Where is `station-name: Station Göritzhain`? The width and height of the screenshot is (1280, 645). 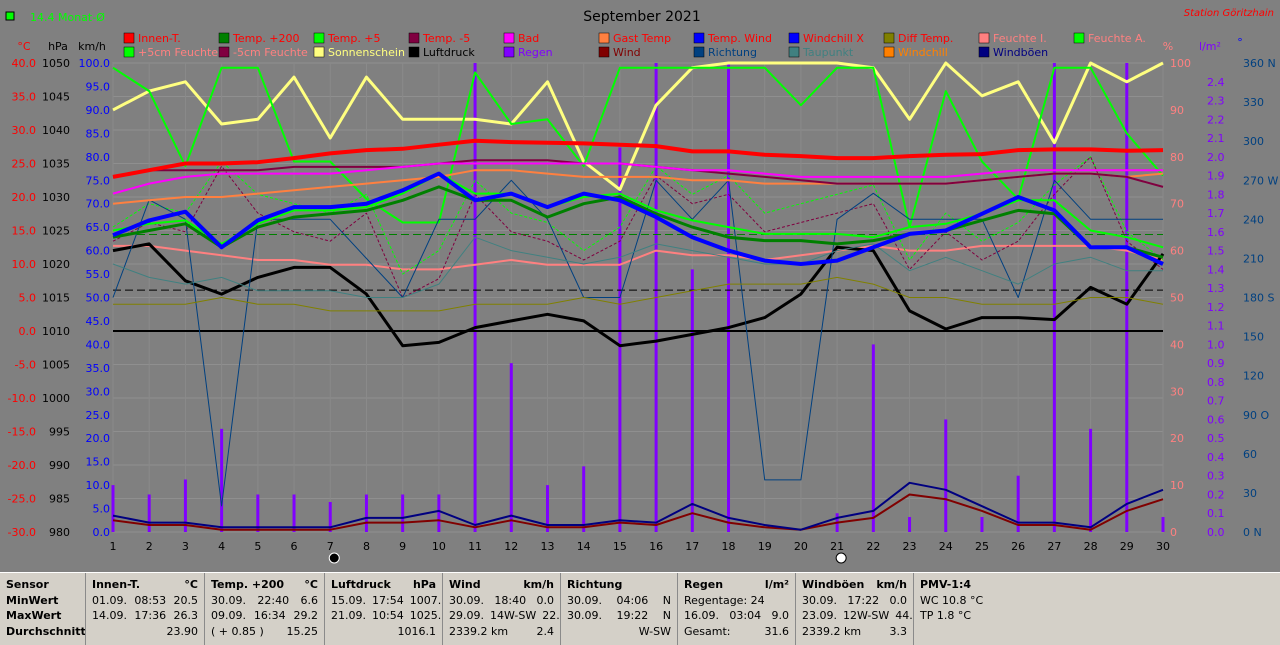
station-name: Station Göritzhain is located at coordinates (1229, 13).